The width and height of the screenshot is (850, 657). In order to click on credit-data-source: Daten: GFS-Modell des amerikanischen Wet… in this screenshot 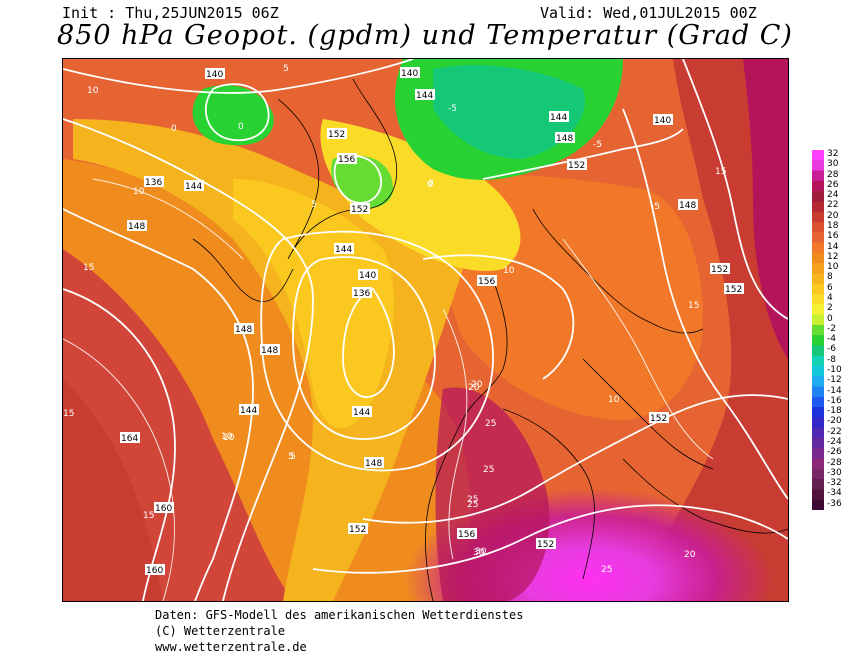, I will do `click(339, 615)`.